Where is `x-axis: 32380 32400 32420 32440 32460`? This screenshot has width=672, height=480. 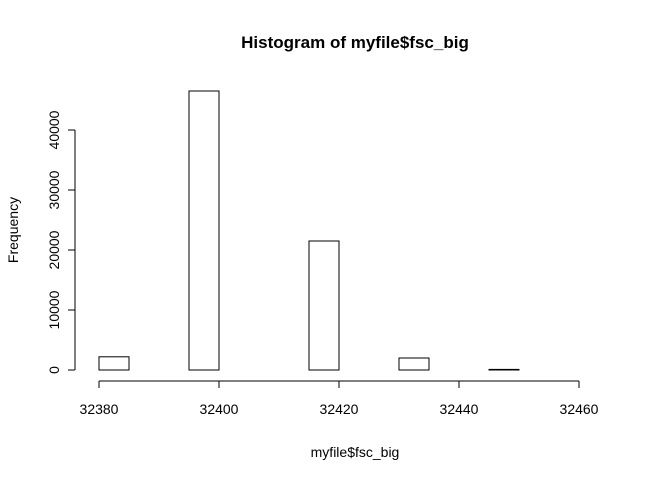 x-axis: 32380 32400 32420 32440 32460 is located at coordinates (339, 398).